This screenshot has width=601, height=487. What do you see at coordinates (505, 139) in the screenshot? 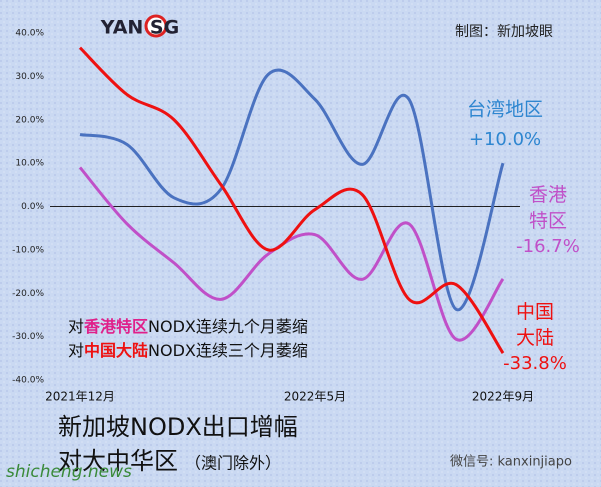
I see `value-label: +10.0%` at bounding box center [505, 139].